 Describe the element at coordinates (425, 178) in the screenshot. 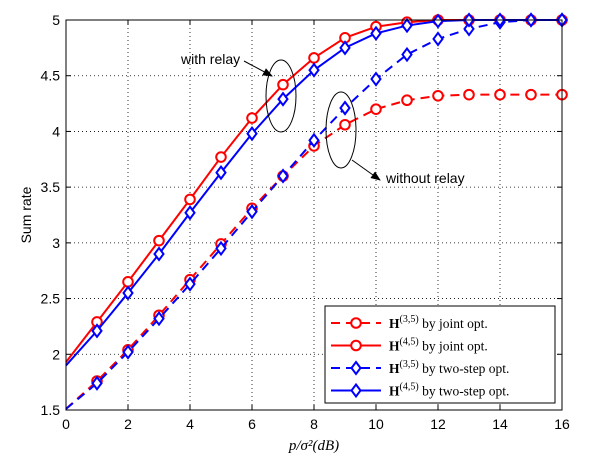

I see `without-relay-label: without relay` at that location.